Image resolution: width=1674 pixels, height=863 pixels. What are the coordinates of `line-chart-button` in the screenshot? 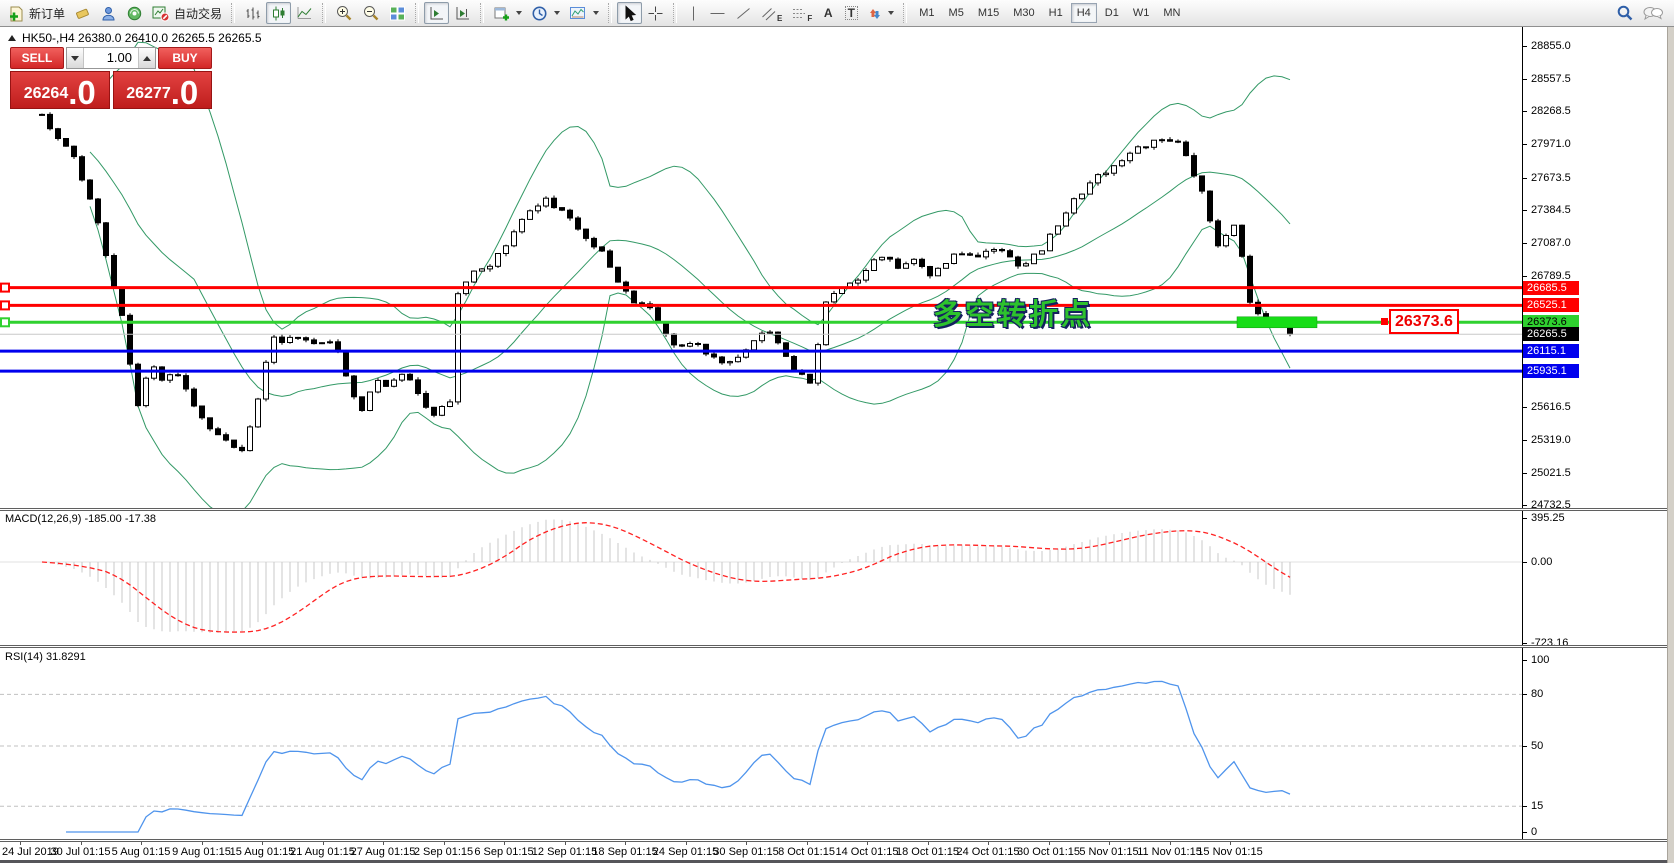 It's located at (304, 13).